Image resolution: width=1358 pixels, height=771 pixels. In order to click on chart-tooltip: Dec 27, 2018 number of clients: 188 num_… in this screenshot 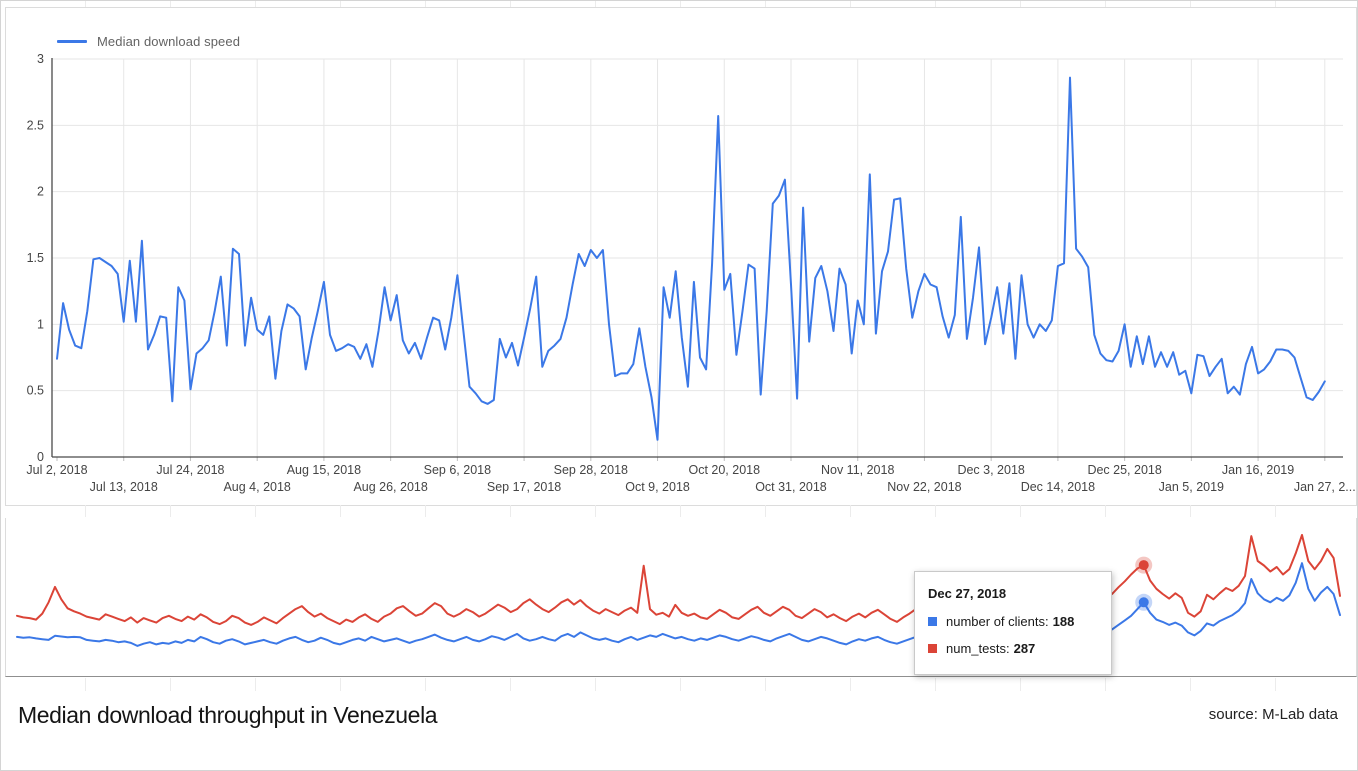, I will do `click(1013, 623)`.